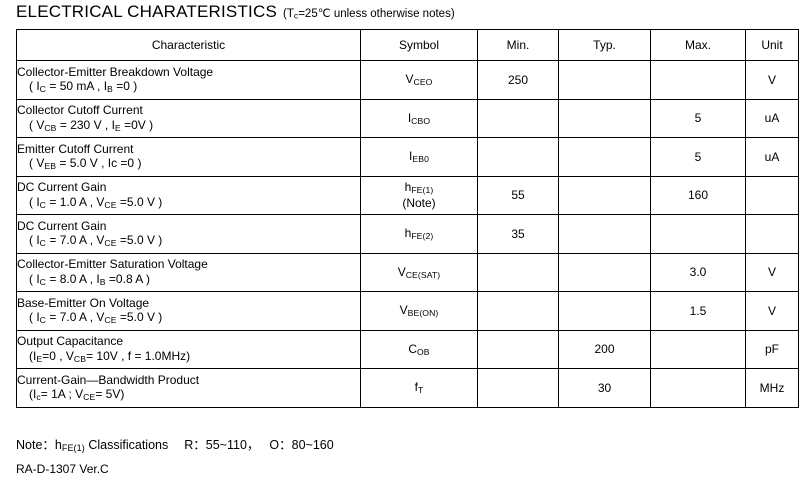  I want to click on cond-part-b: = 5.0 V , Ic =0 ), so click(99, 163).